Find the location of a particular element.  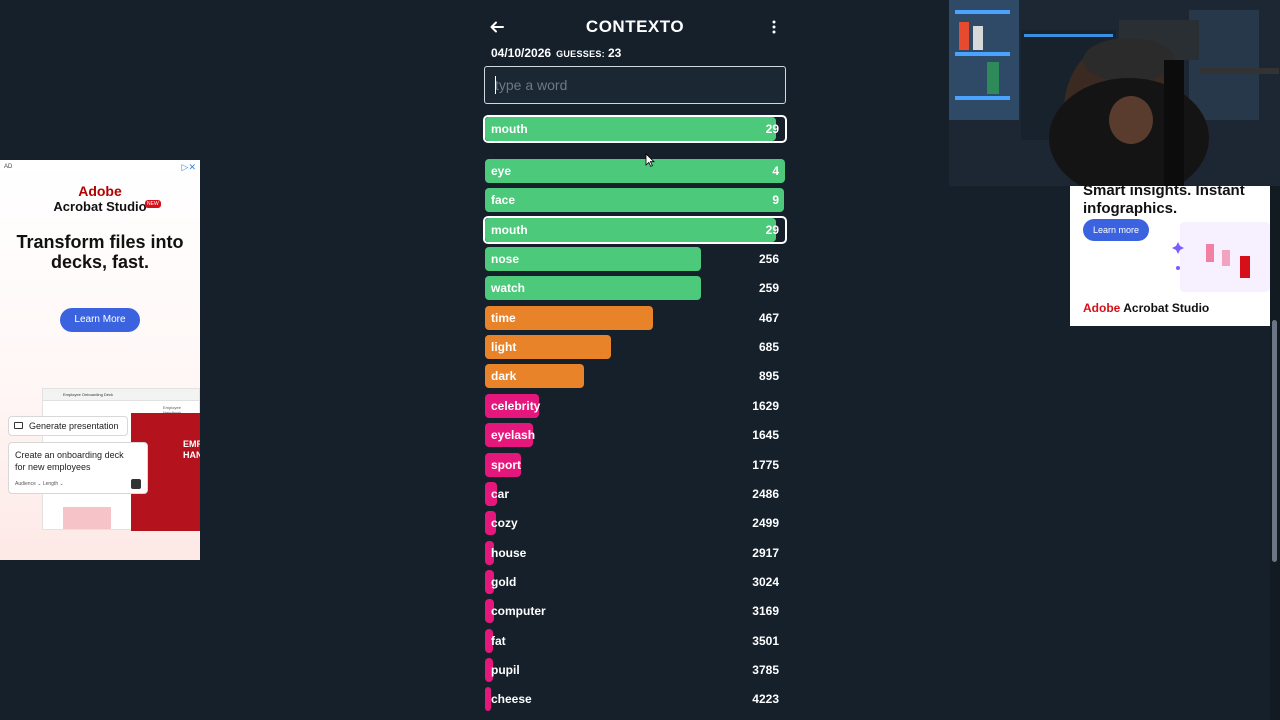

guess-word: fat is located at coordinates (498, 641).